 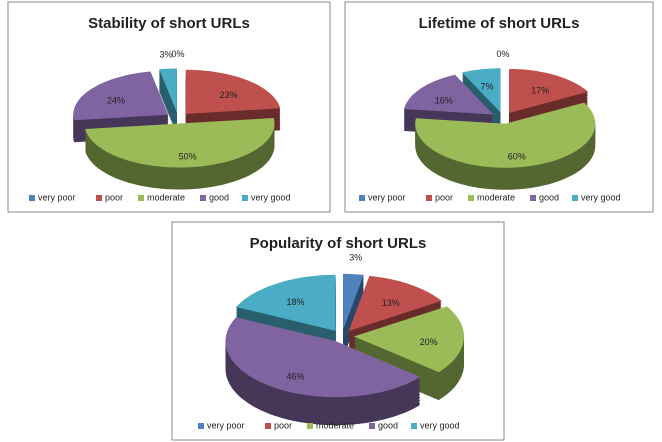 What do you see at coordinates (540, 91) in the screenshot?
I see `data-label: 17%` at bounding box center [540, 91].